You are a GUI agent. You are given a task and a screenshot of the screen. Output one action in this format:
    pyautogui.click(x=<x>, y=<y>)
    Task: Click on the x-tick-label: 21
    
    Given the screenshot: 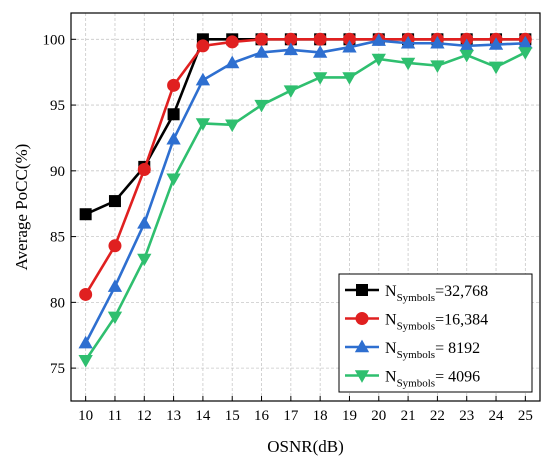 What is the action you would take?
    pyautogui.click(x=408, y=416)
    